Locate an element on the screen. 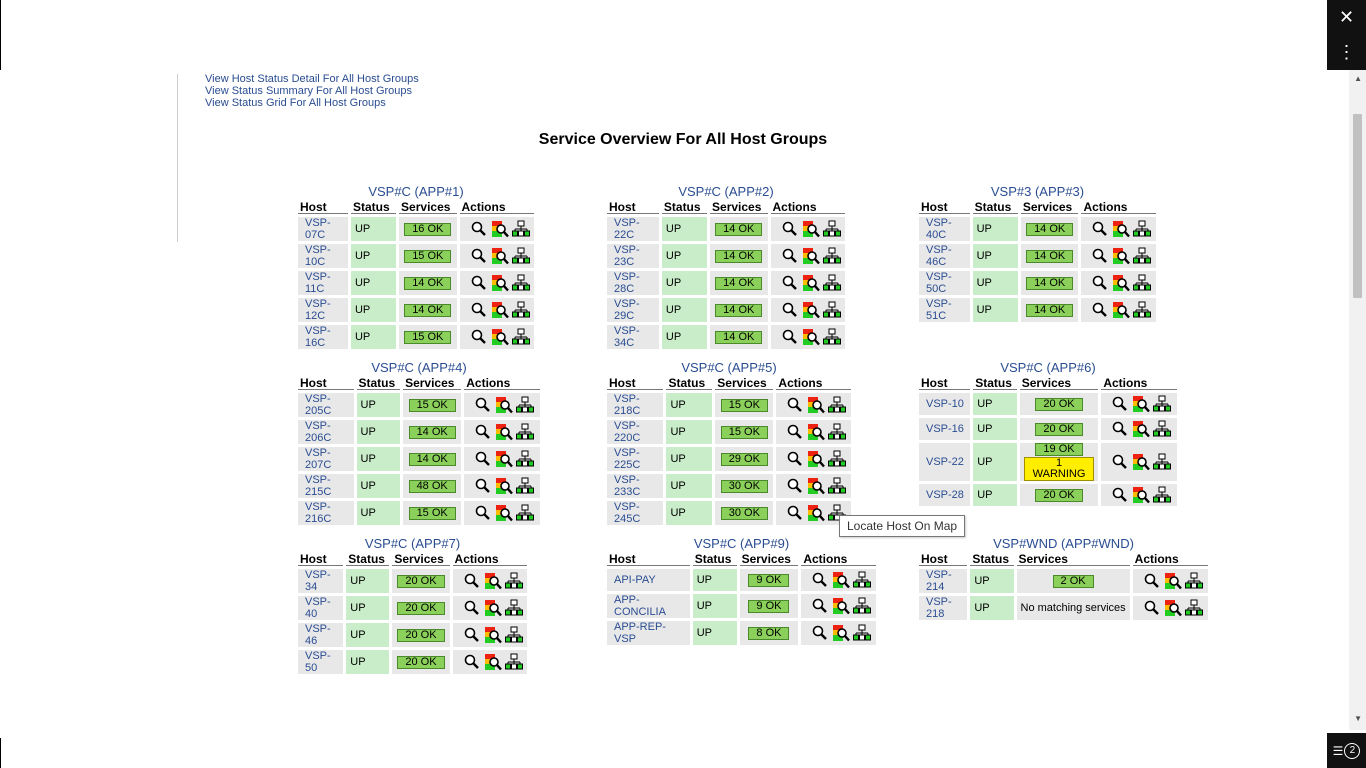 Image resolution: width=1366 pixels, height=768 pixels. host-link: VSP-218C is located at coordinates (635, 405).